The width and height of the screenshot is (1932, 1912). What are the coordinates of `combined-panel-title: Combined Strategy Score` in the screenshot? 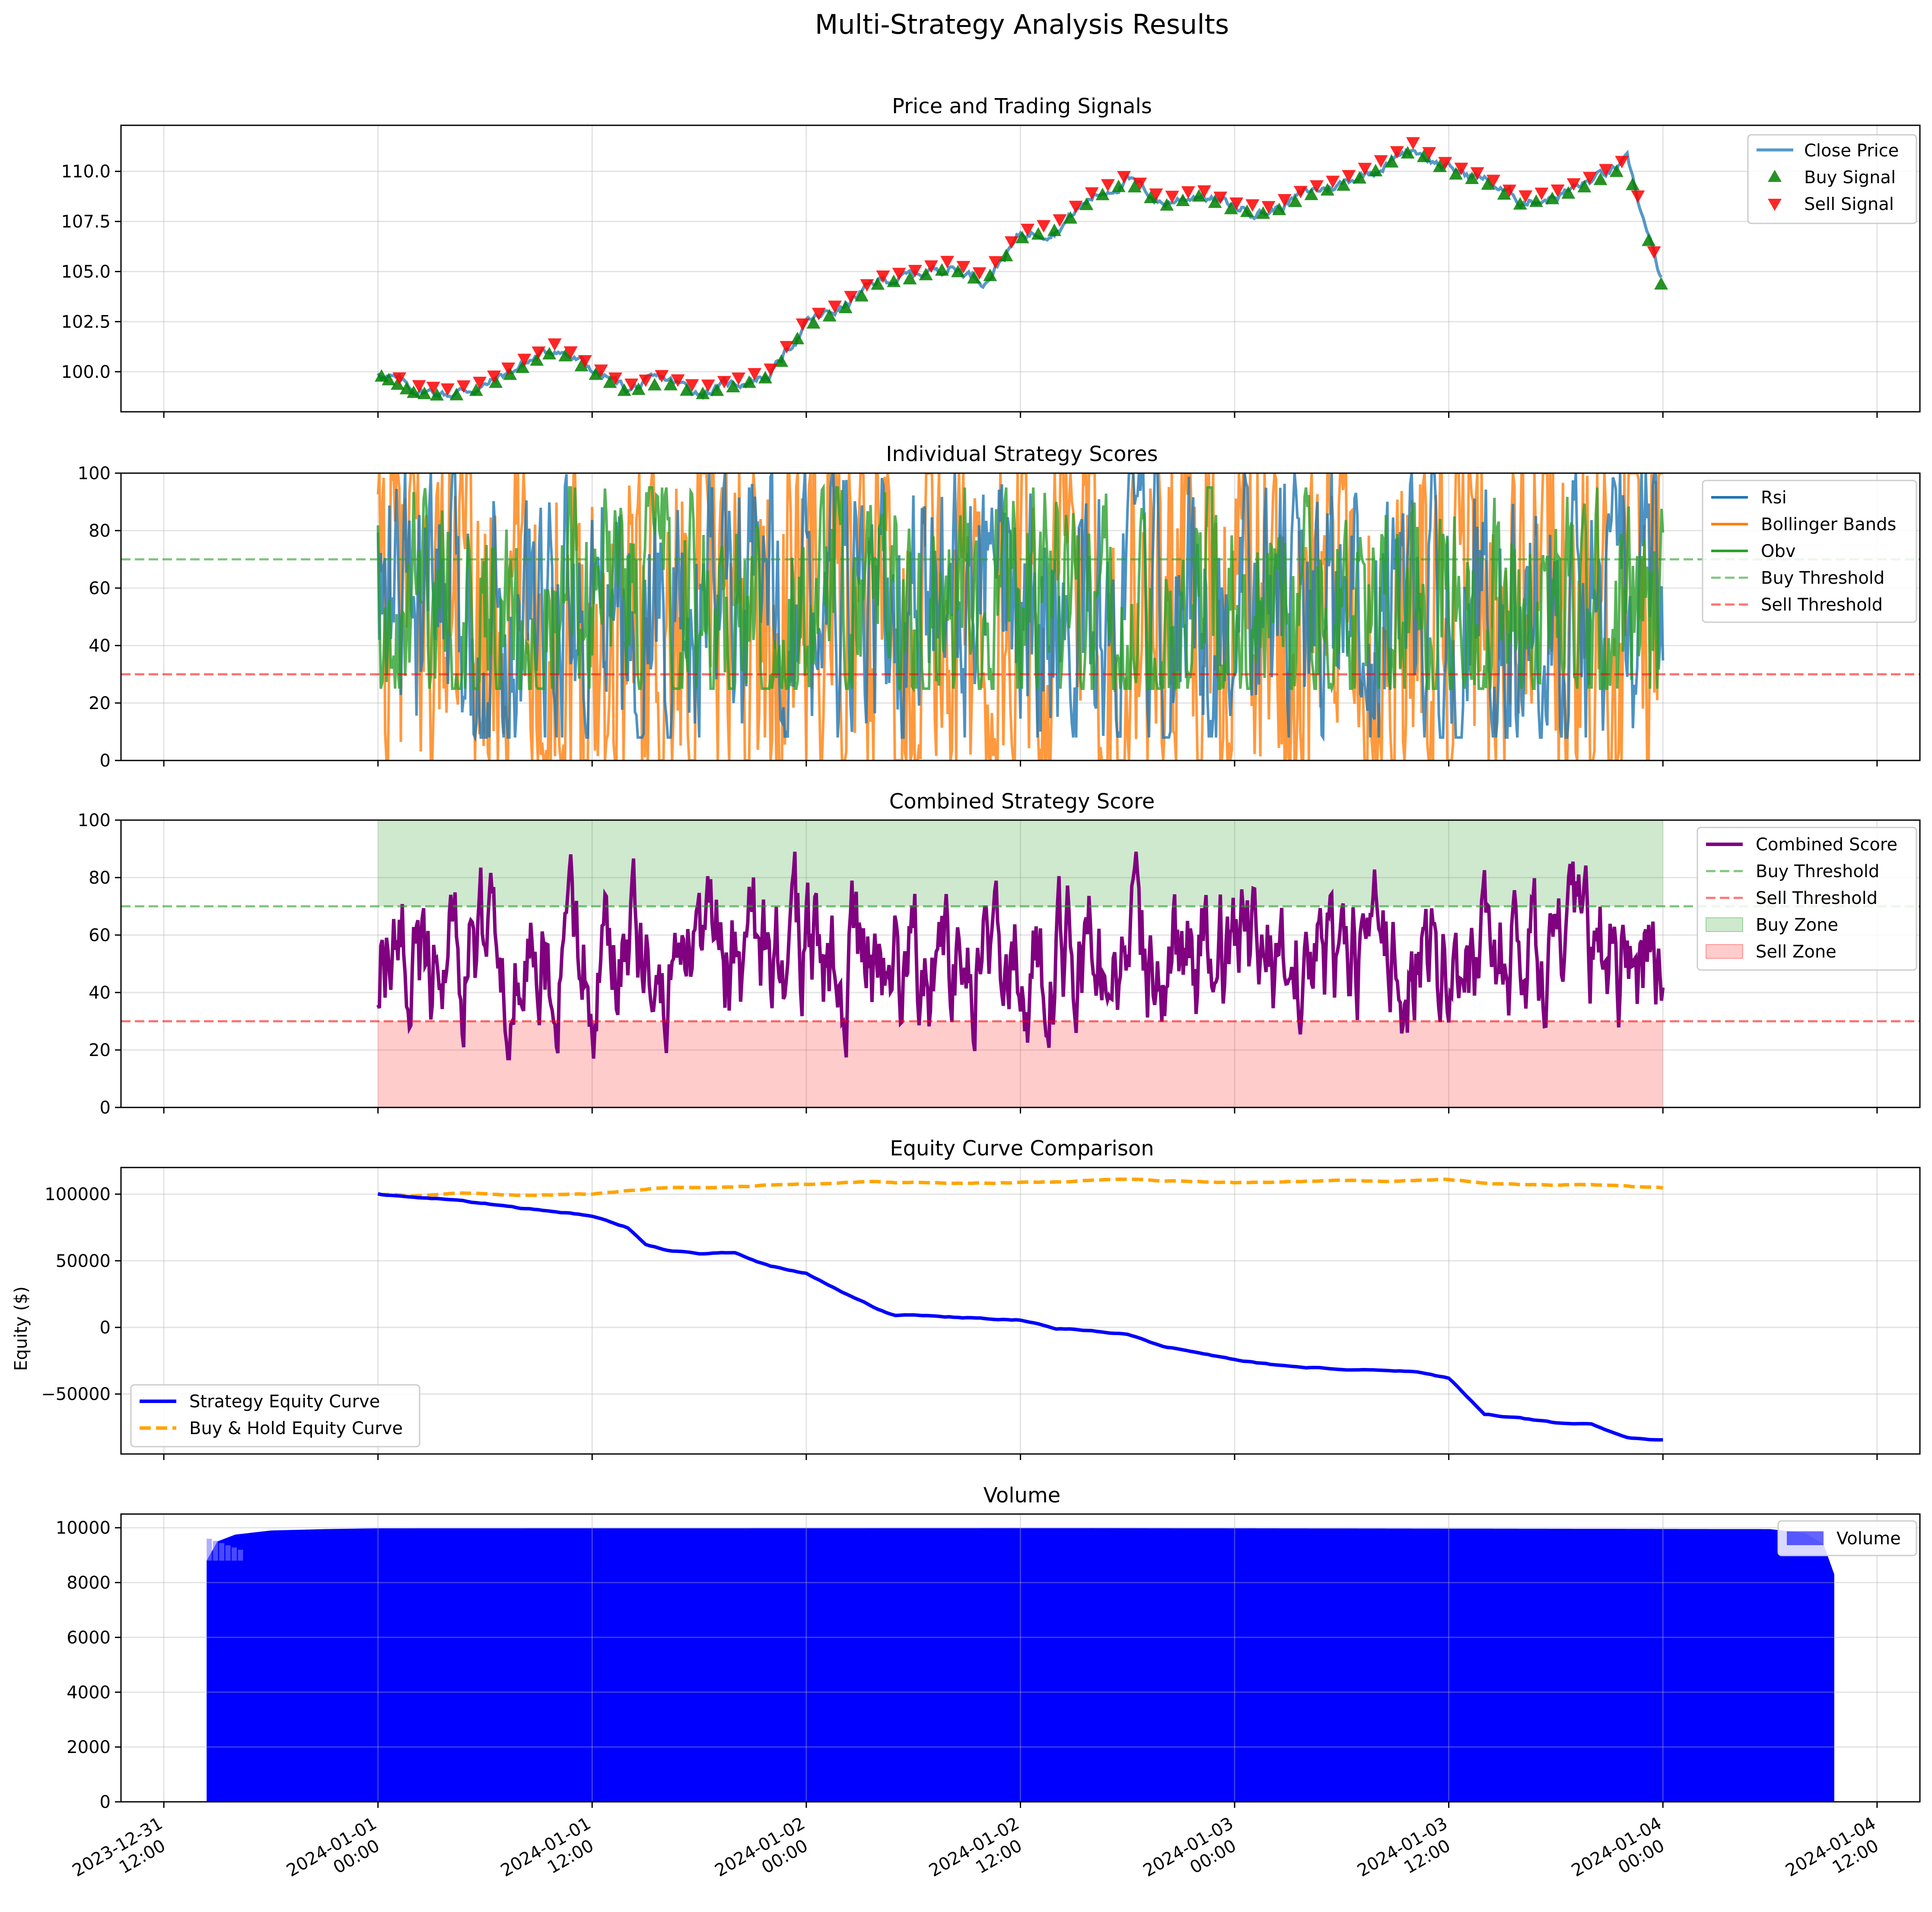 It's located at (1022, 802).